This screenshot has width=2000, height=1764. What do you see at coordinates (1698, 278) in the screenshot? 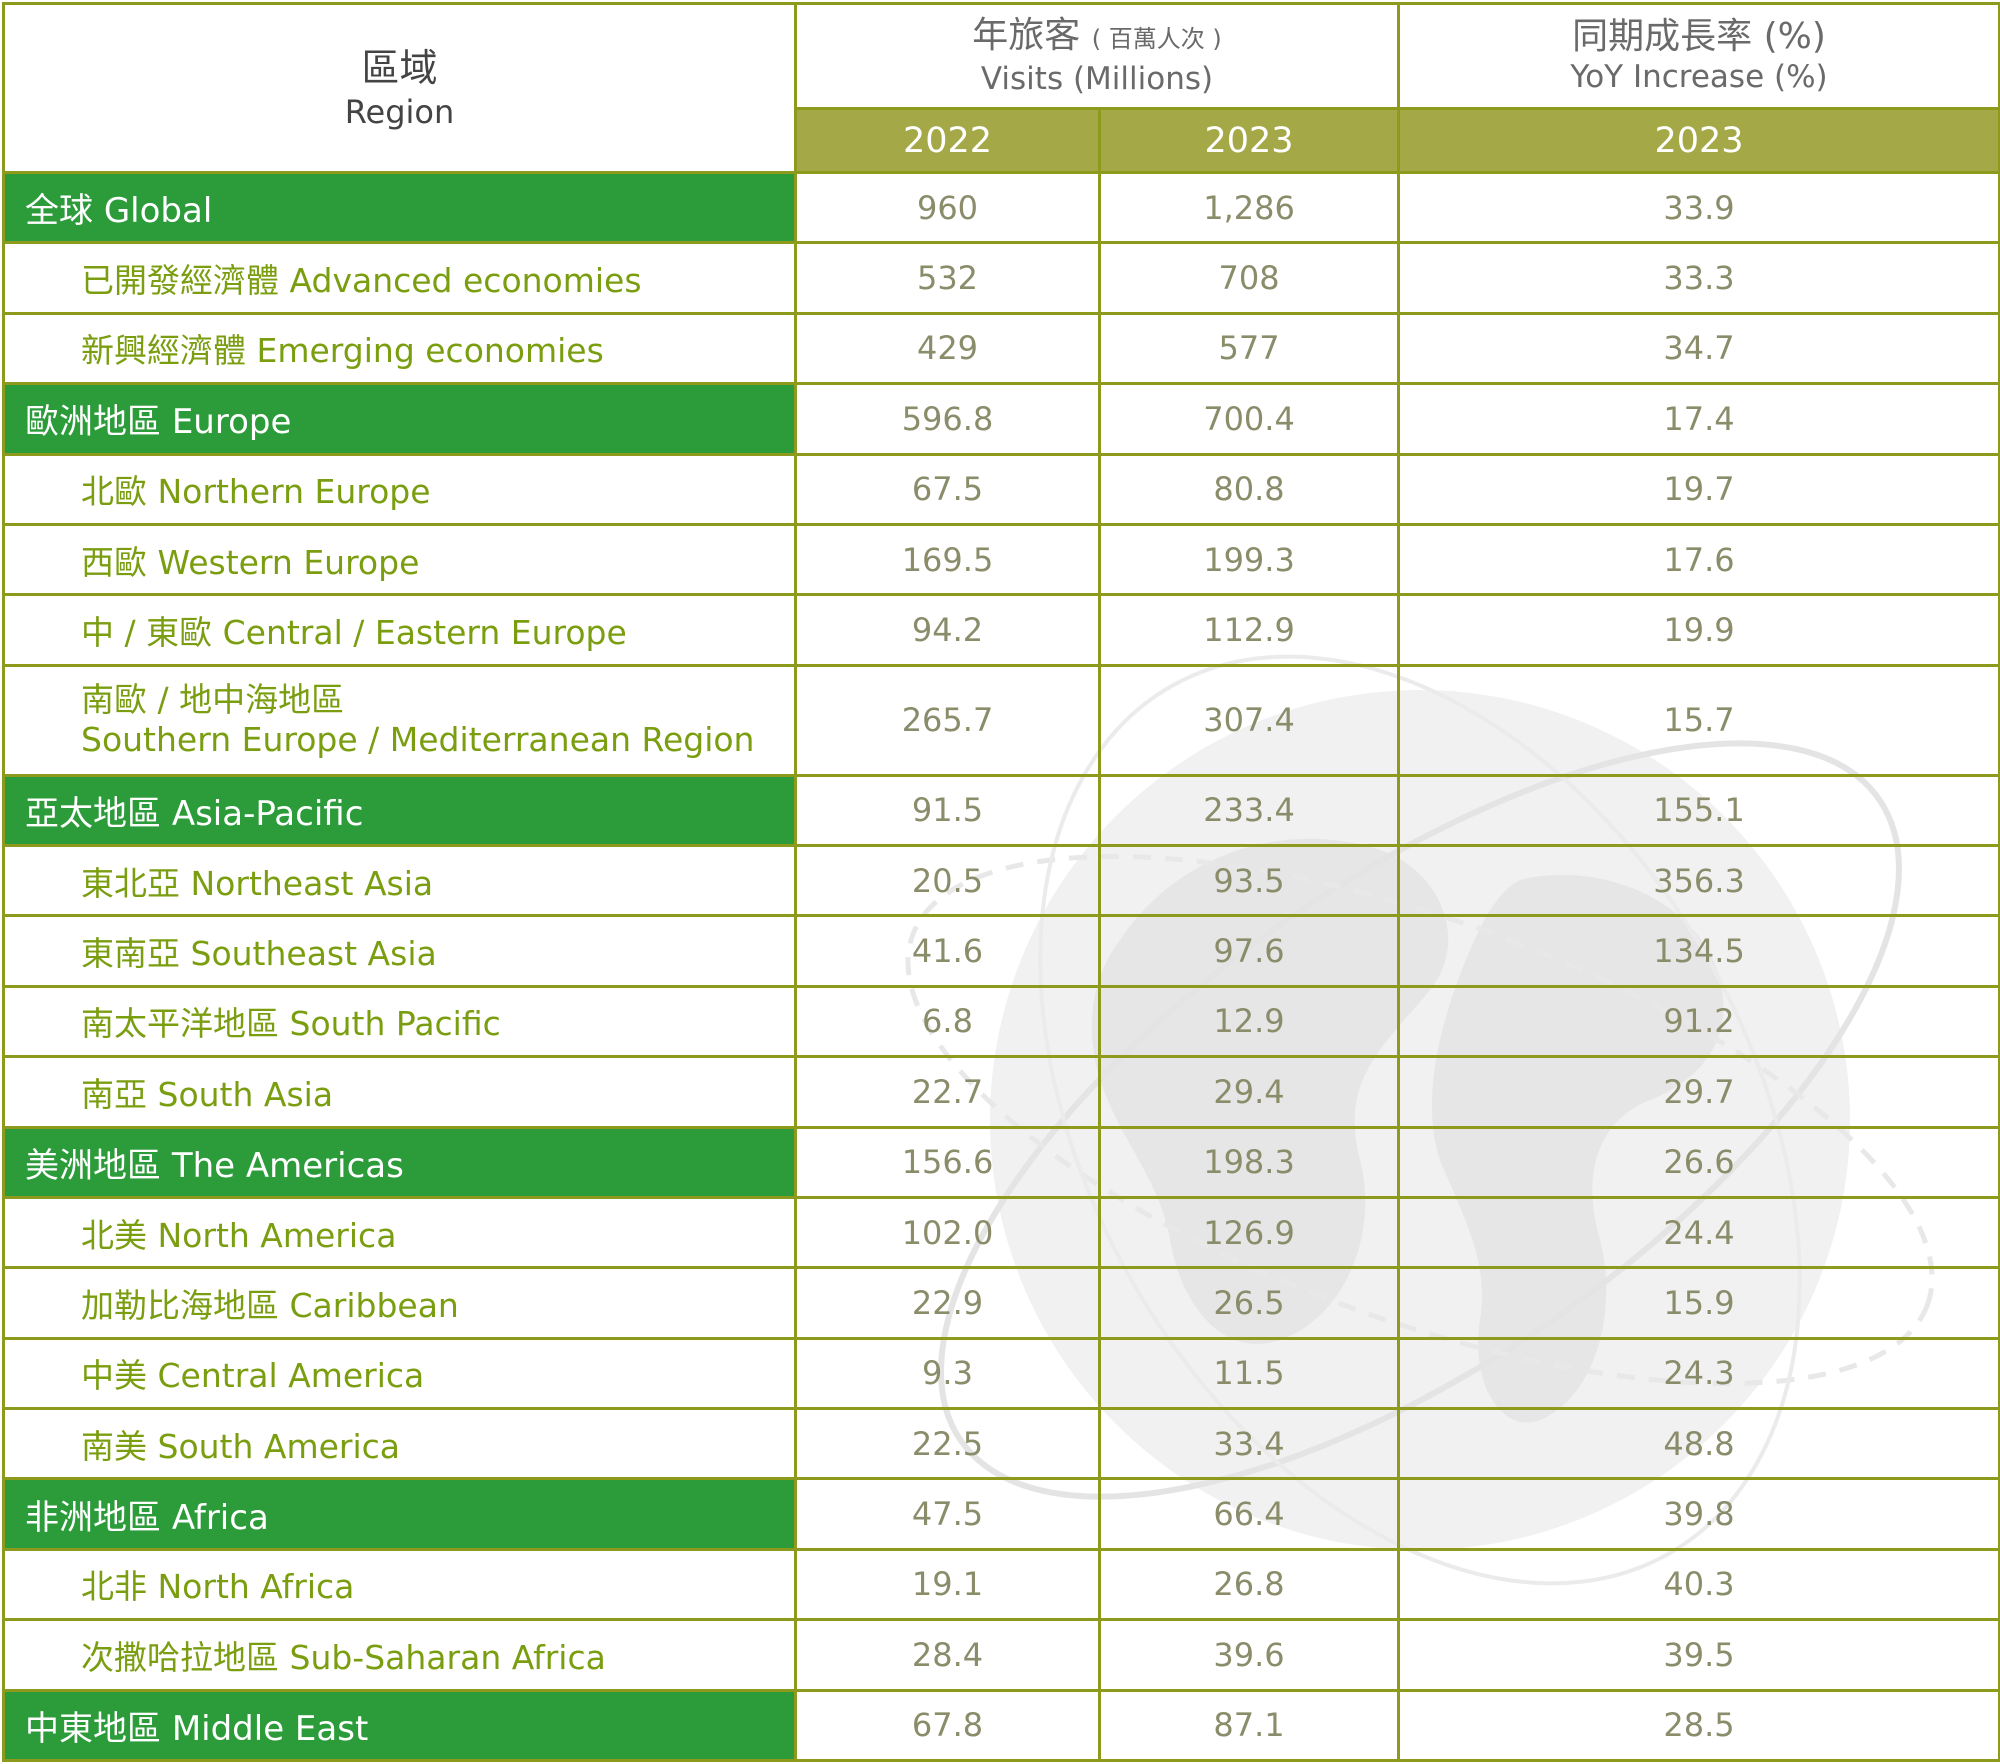
I see `value-yoy: 33.3` at bounding box center [1698, 278].